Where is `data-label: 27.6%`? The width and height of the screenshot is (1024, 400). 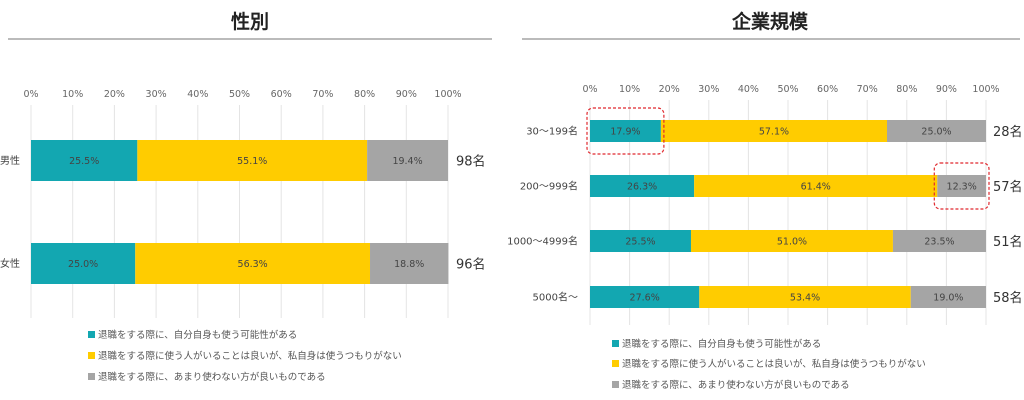 data-label: 27.6% is located at coordinates (645, 298).